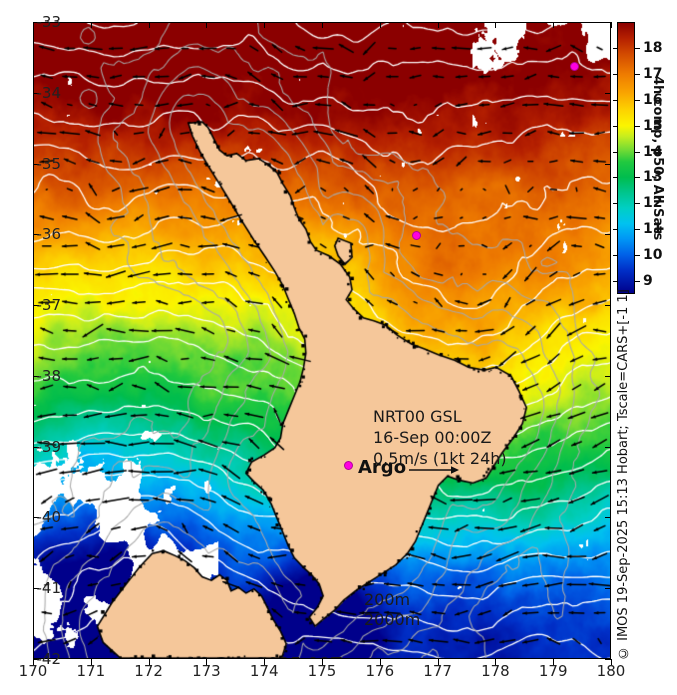  What do you see at coordinates (653, 229) in the screenshot?
I see `colorbar-tick-label: 11` at bounding box center [653, 229].